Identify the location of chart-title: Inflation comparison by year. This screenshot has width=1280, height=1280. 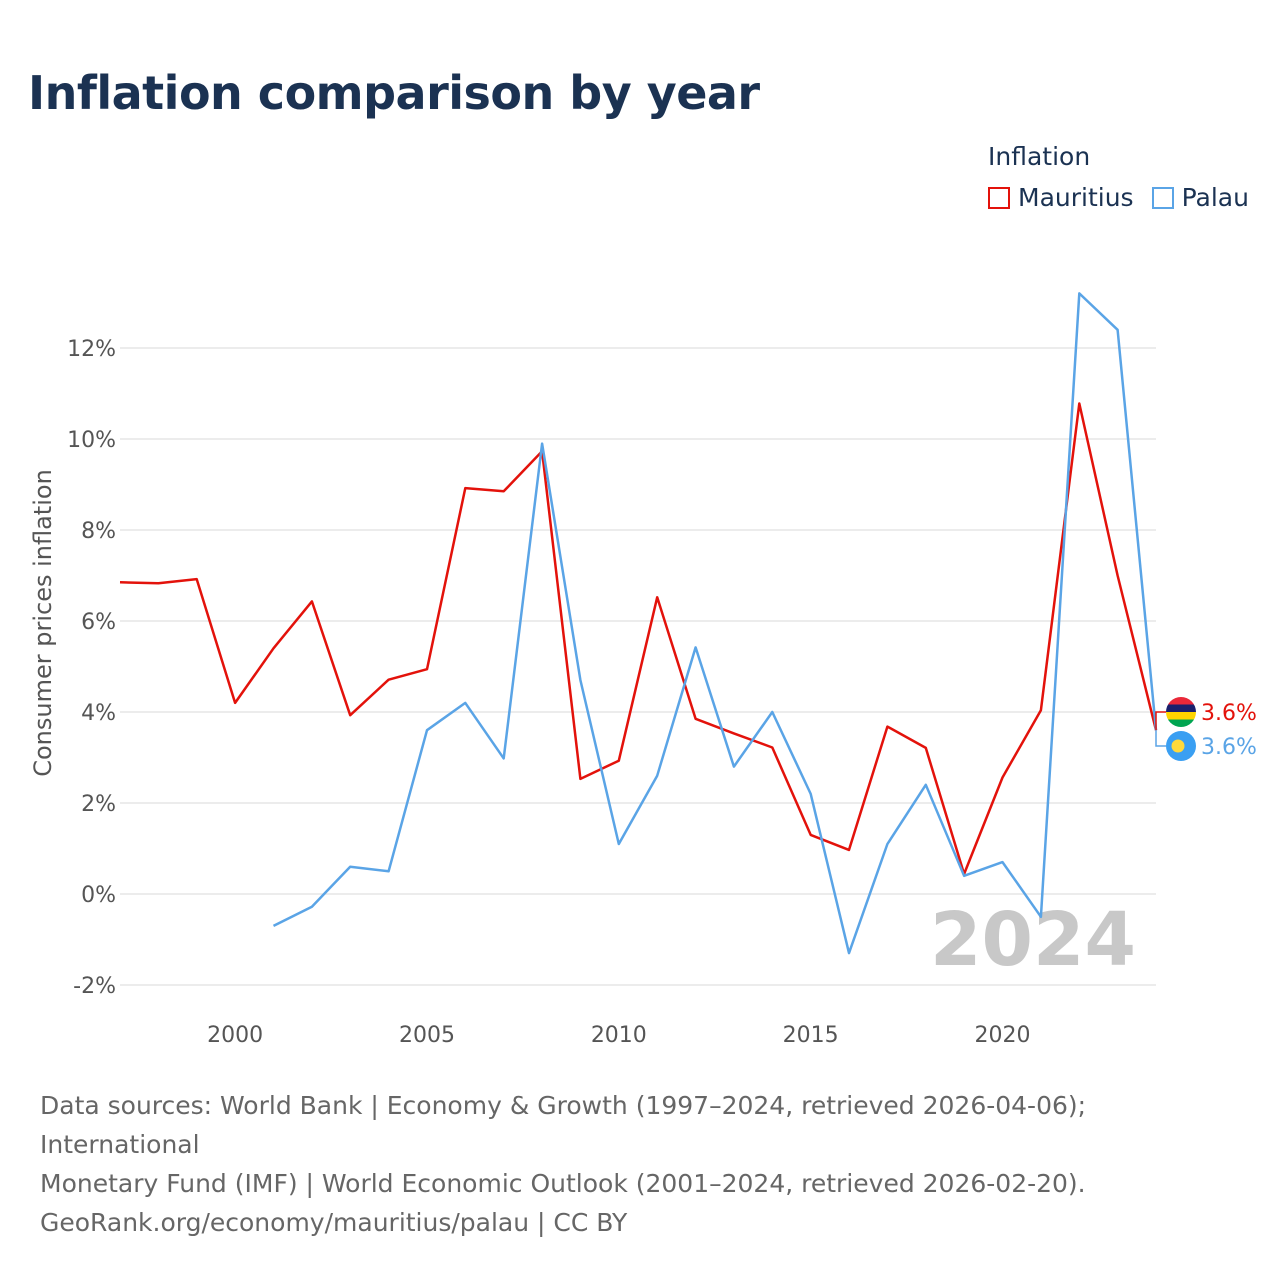
(394, 93).